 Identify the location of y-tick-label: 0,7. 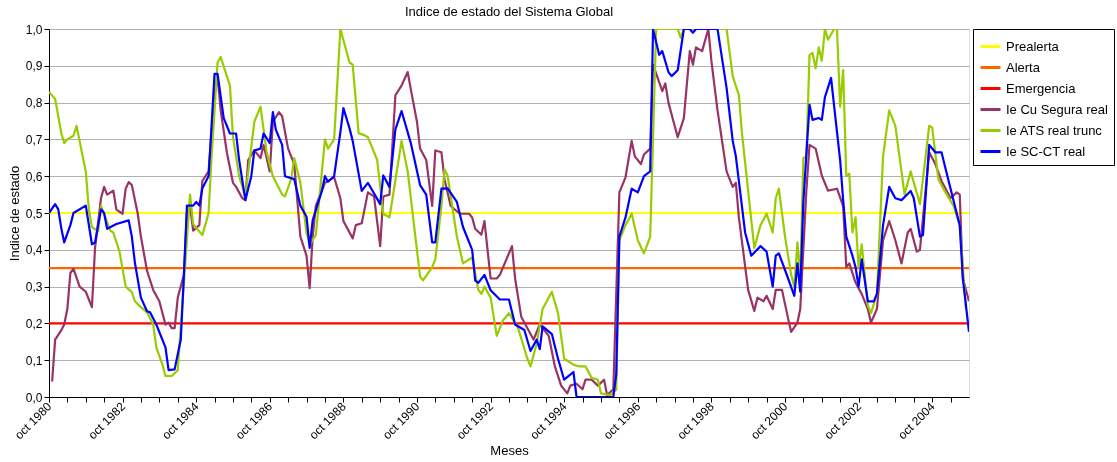
(34, 139).